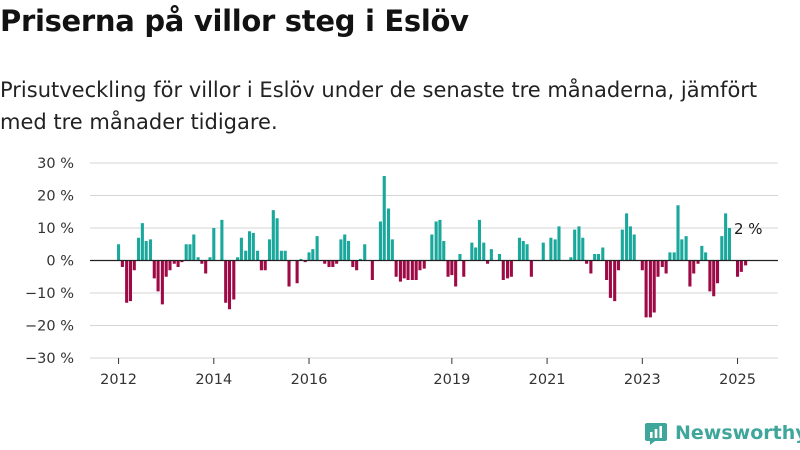  What do you see at coordinates (642, 380) in the screenshot?
I see `x-tick-label: 2023` at bounding box center [642, 380].